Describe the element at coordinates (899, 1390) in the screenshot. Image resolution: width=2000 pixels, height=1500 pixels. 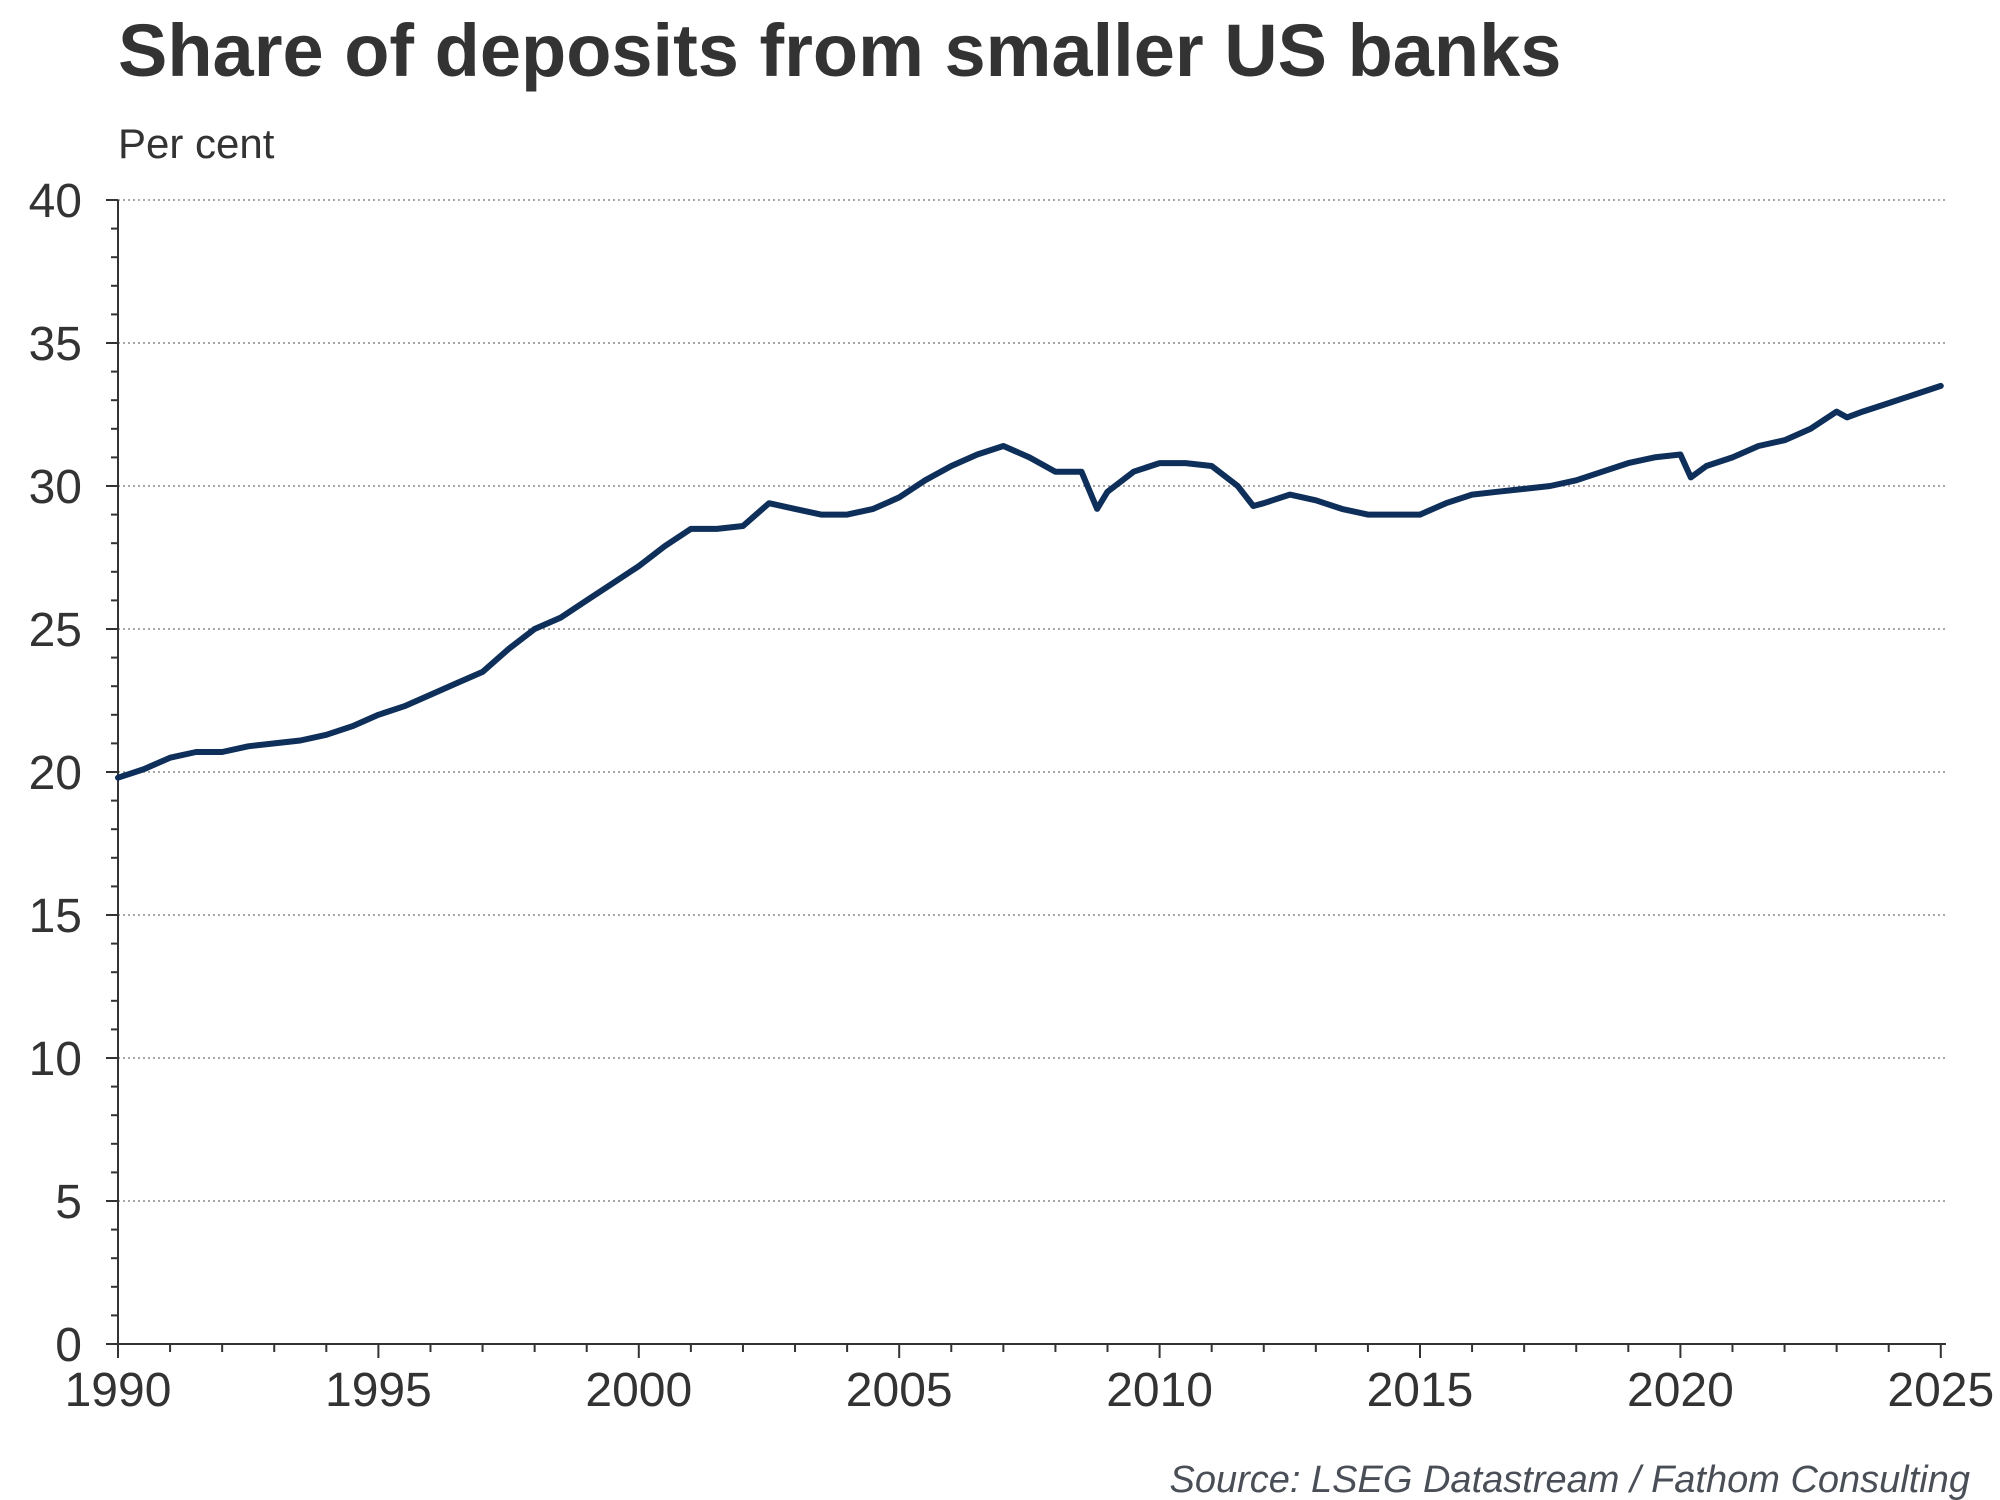
I see `x-tick-label: 2005` at that location.